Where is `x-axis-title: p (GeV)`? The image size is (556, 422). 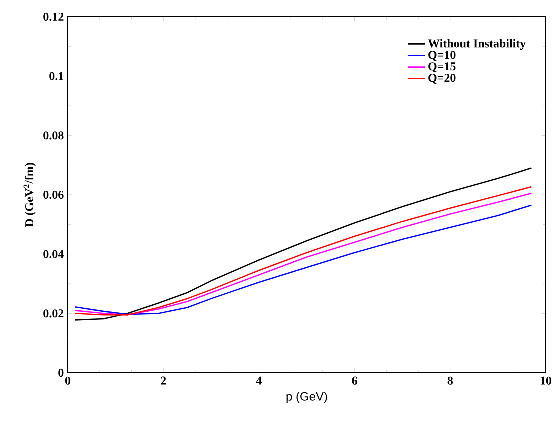 x-axis-title: p (GeV) is located at coordinates (307, 398).